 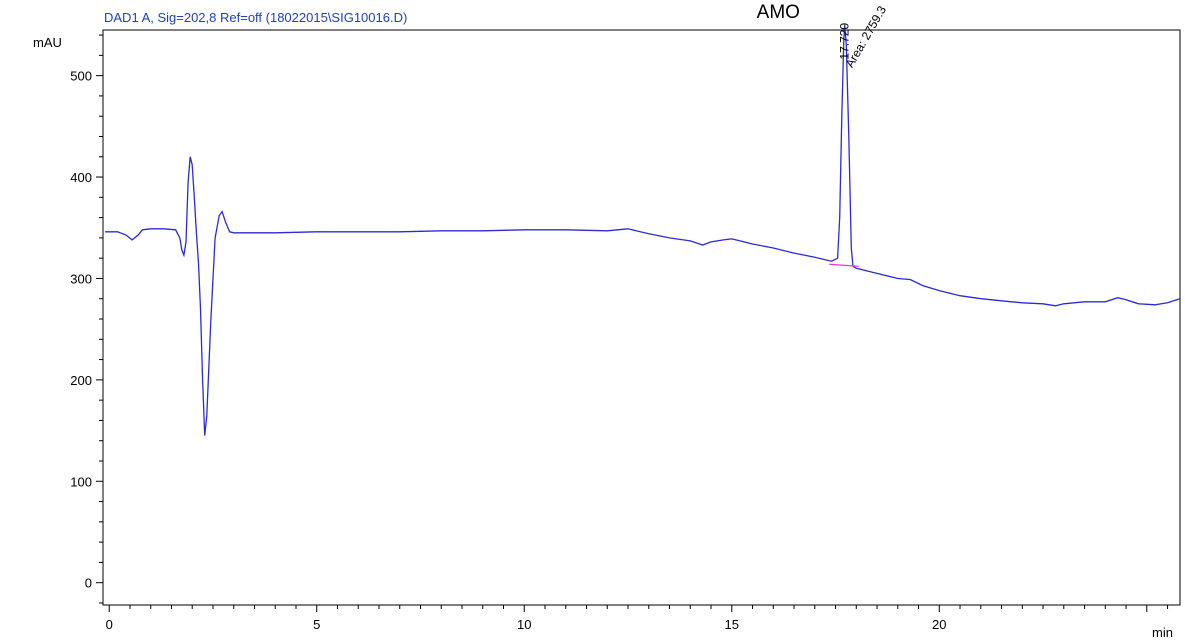 What do you see at coordinates (844, 265) in the screenshot?
I see `peak-baseline-line` at bounding box center [844, 265].